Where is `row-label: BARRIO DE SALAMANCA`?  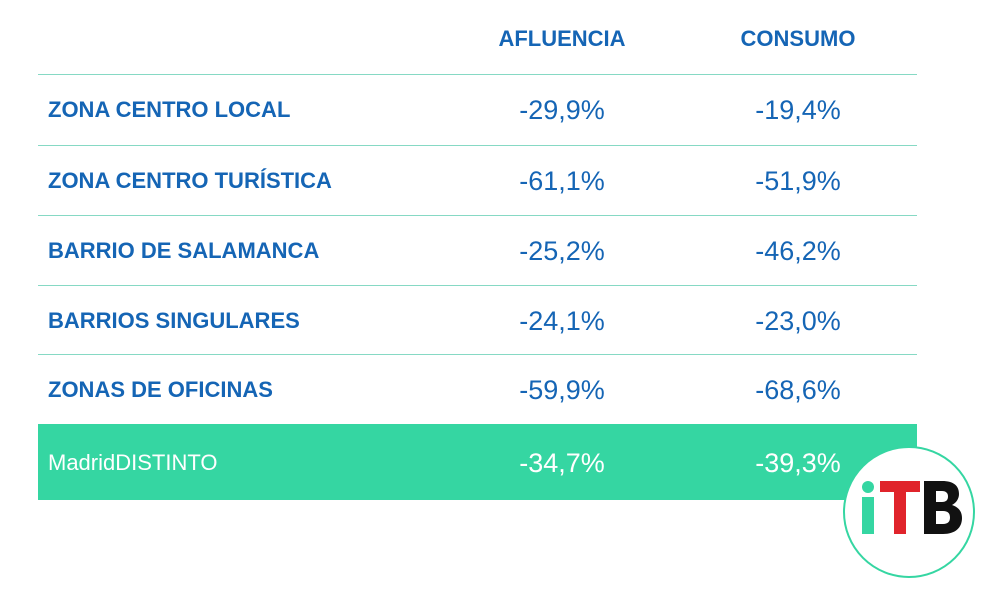 row-label: BARRIO DE SALAMANCA is located at coordinates (184, 250).